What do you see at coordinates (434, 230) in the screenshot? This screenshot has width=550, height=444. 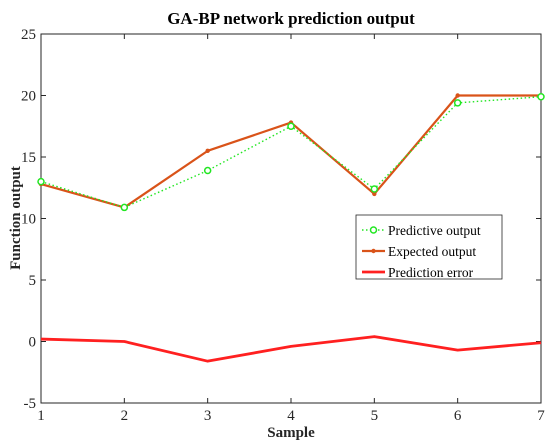 I see `legend-label: Predictive output` at bounding box center [434, 230].